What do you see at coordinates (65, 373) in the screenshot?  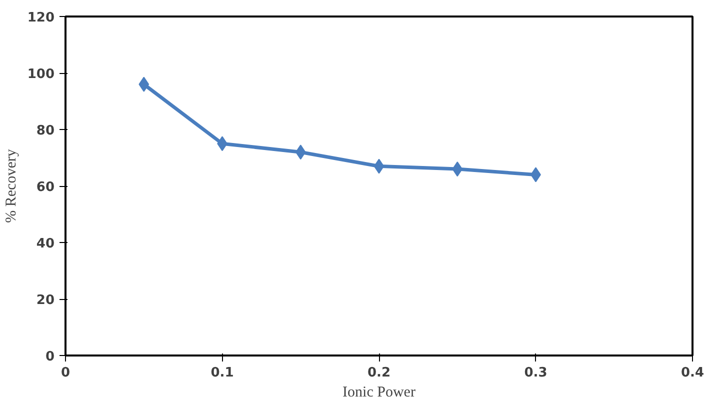 I see `x-tick-label: 0` at bounding box center [65, 373].